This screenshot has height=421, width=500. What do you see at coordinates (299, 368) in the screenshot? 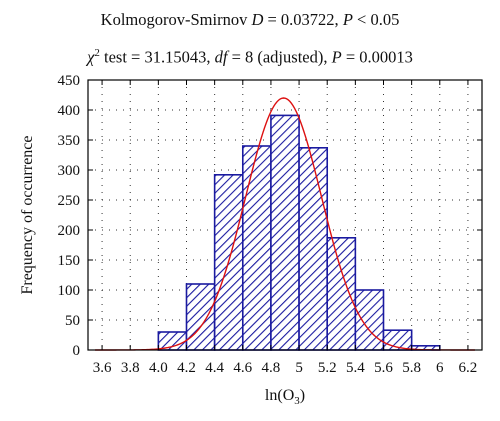
I see `x-tick-label-7: 5` at bounding box center [299, 368].